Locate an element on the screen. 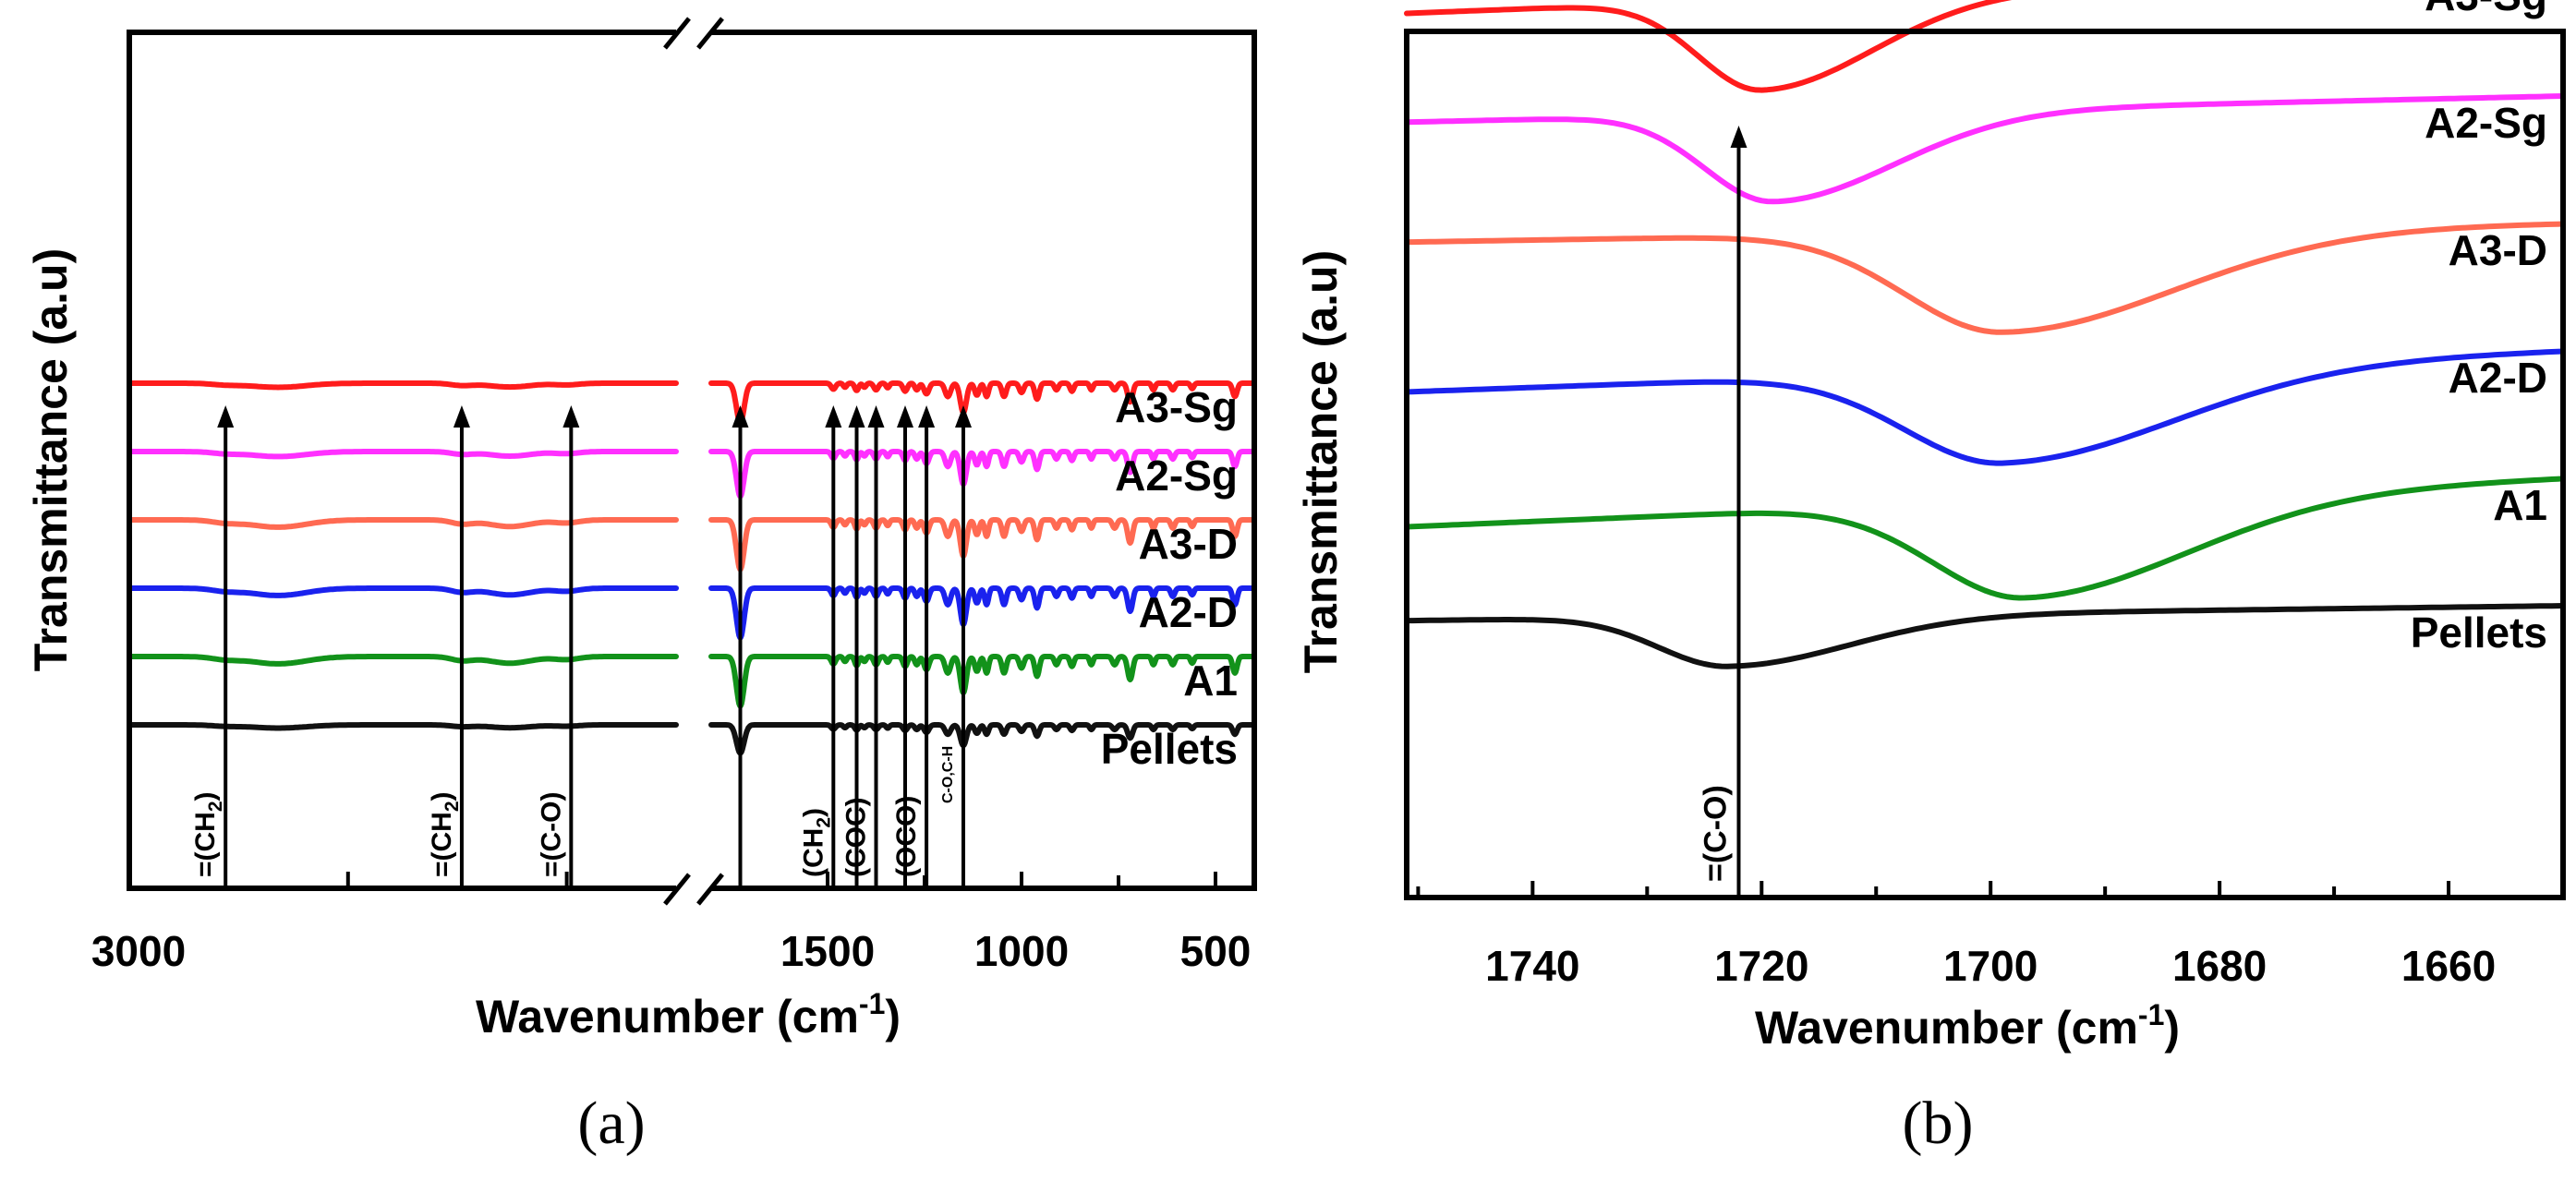 The width and height of the screenshot is (2576, 1181). panel-b-tick-label-1680: 1680 is located at coordinates (2219, 966).